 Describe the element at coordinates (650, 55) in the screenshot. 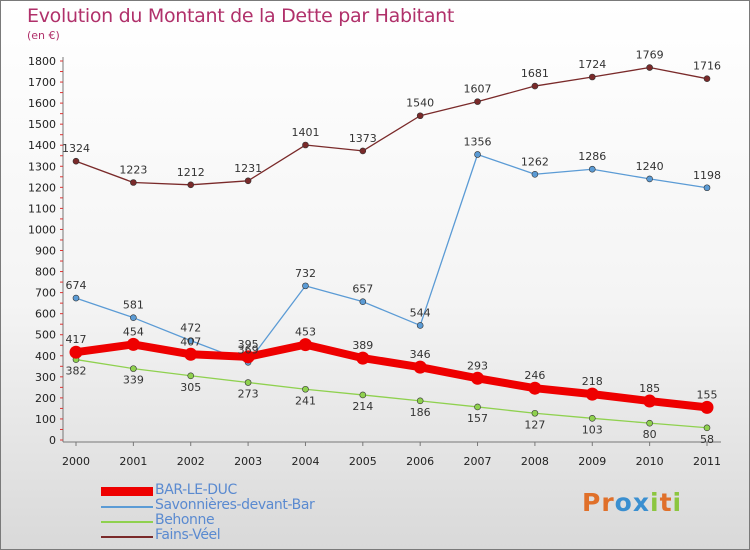

I see `data-label: 1769` at that location.